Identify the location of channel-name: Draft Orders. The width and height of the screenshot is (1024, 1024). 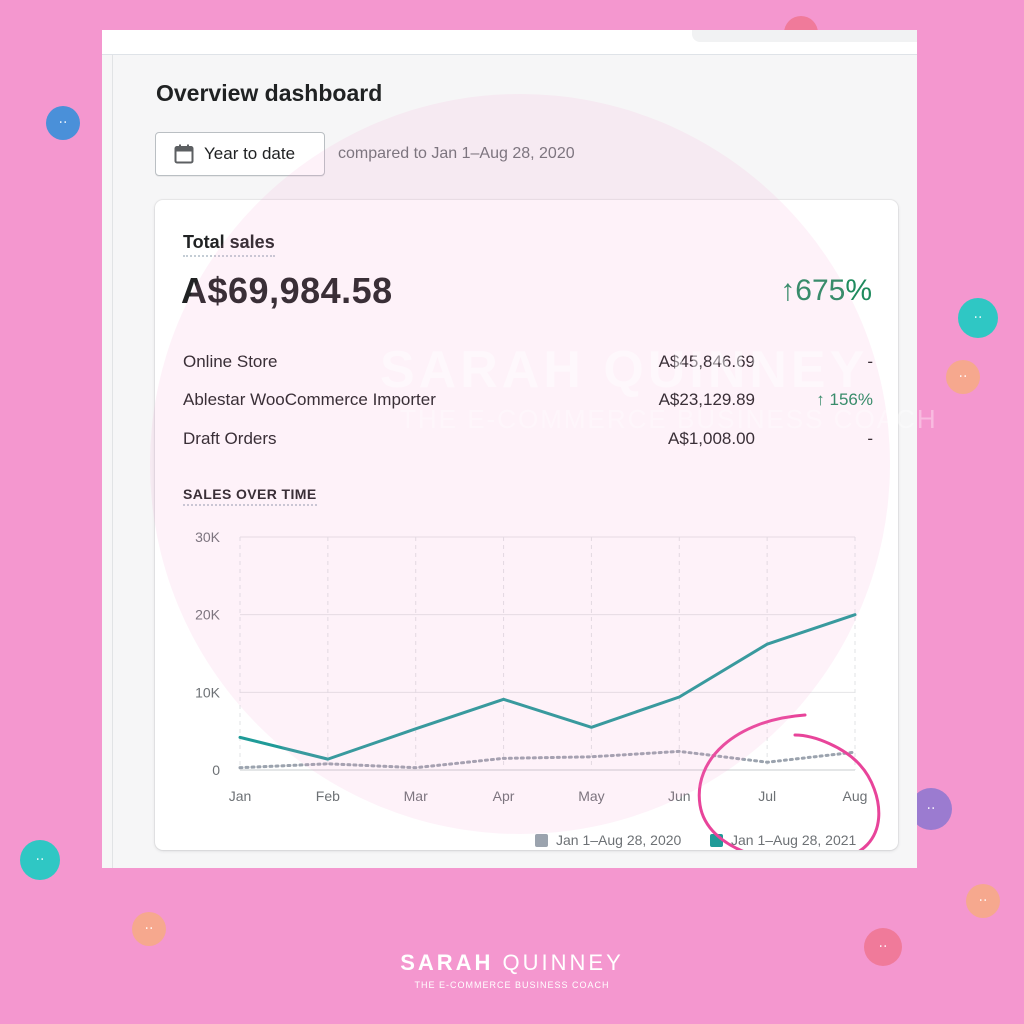
(230, 438).